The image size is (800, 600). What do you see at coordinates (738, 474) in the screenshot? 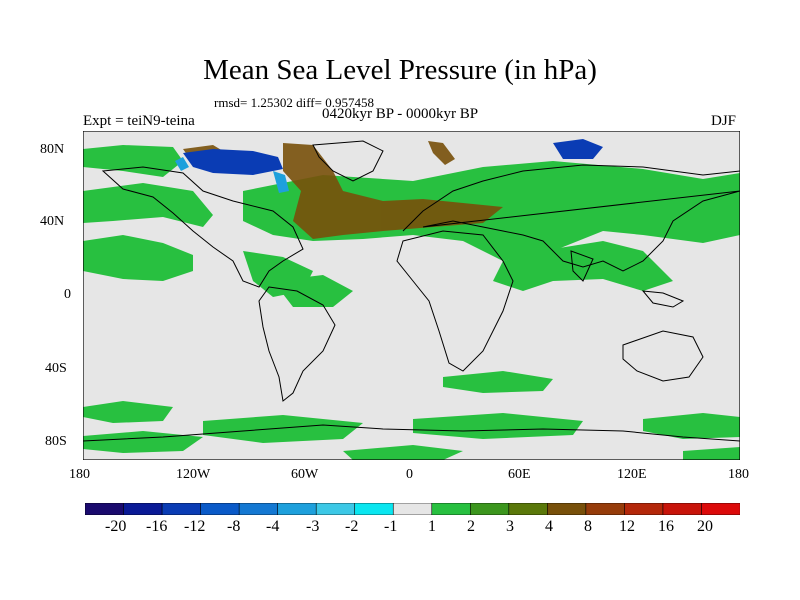
I see `lon-tick-180e: 180` at bounding box center [738, 474].